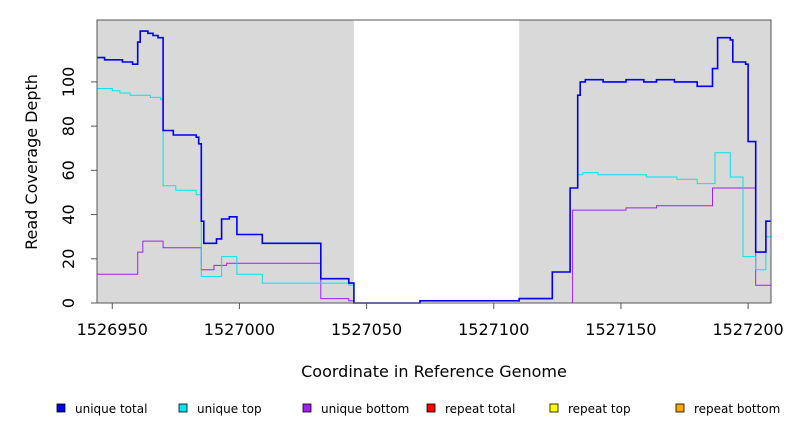 The width and height of the screenshot is (792, 432). Describe the element at coordinates (747, 329) in the screenshot. I see `x-tick-label: 1527200` at that location.